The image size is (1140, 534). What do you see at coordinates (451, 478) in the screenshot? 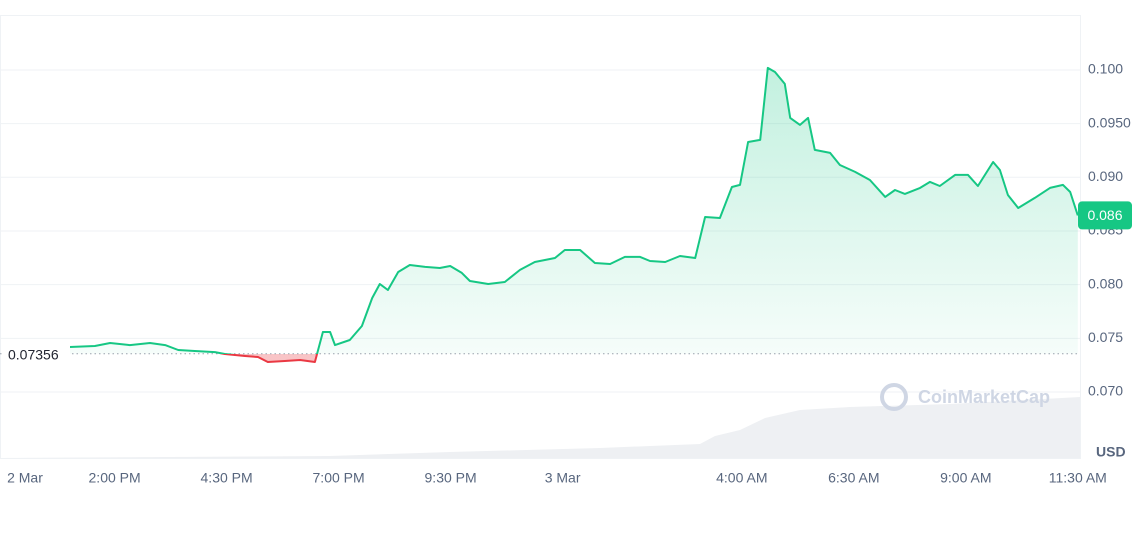
I see `x-tick-label: 9:30 PM` at bounding box center [451, 478].